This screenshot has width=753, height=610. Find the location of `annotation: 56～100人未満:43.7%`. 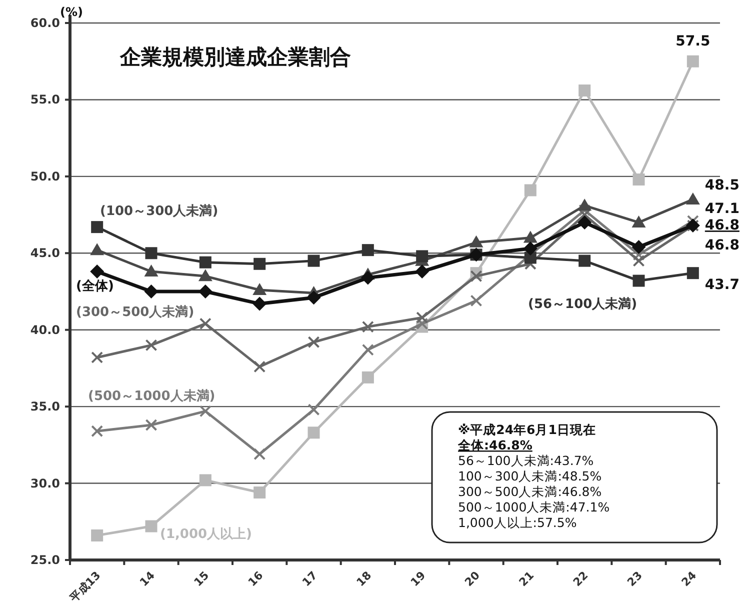

annotation: 56～100人未満:43.7% is located at coordinates (526, 460).